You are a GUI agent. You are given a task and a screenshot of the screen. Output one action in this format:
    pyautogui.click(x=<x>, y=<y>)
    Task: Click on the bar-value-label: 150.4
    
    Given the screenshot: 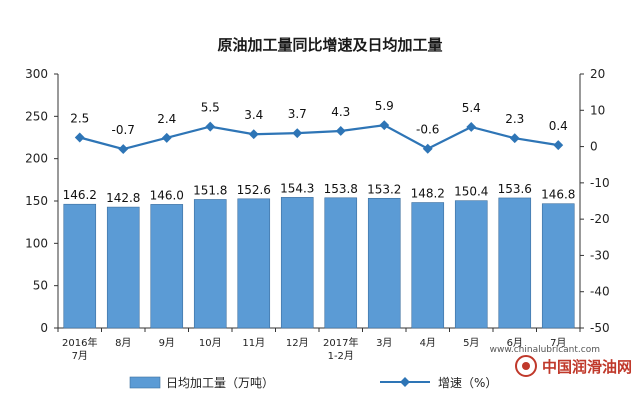 What is the action you would take?
    pyautogui.click(x=471, y=192)
    